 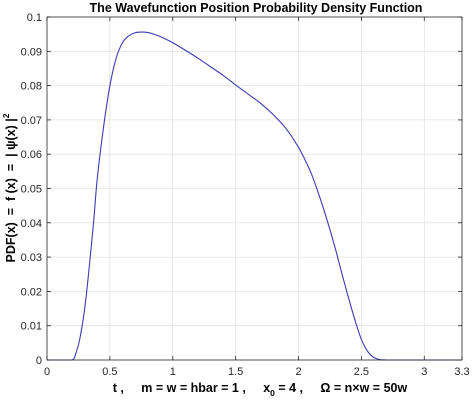 I want to click on y-tick-label: 0.02, so click(x=31, y=292).